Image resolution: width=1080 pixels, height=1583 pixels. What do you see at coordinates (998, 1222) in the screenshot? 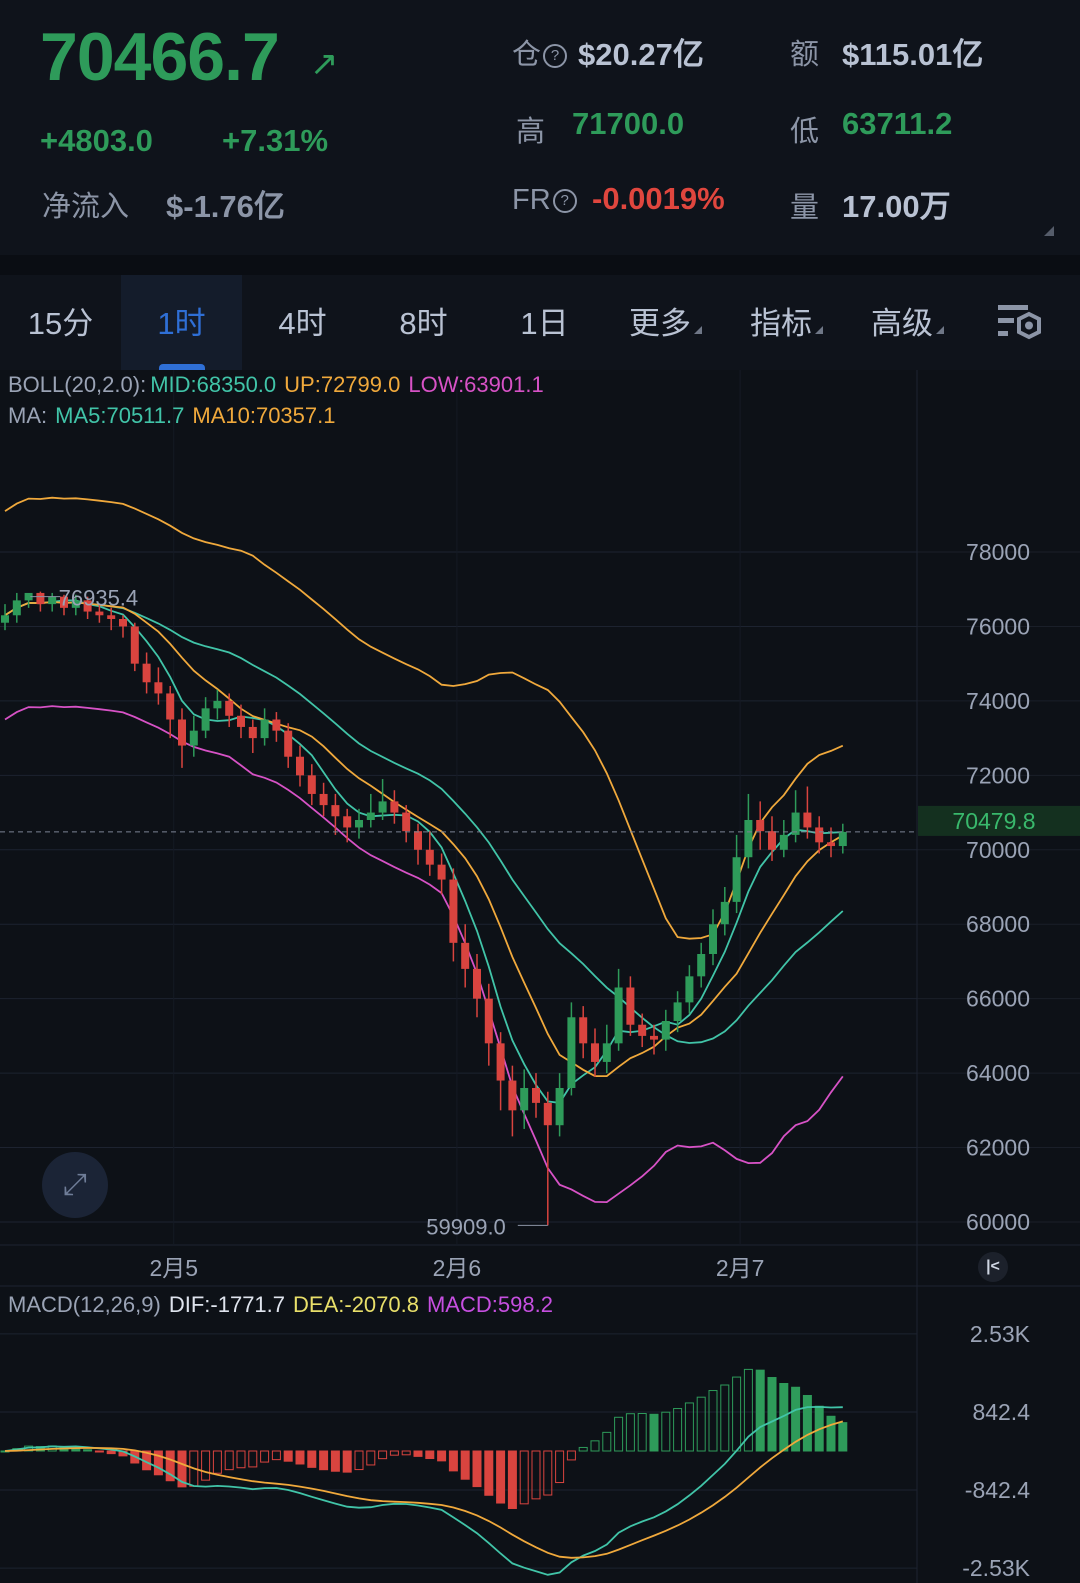
I see `price-tick-label: 60000` at bounding box center [998, 1222].